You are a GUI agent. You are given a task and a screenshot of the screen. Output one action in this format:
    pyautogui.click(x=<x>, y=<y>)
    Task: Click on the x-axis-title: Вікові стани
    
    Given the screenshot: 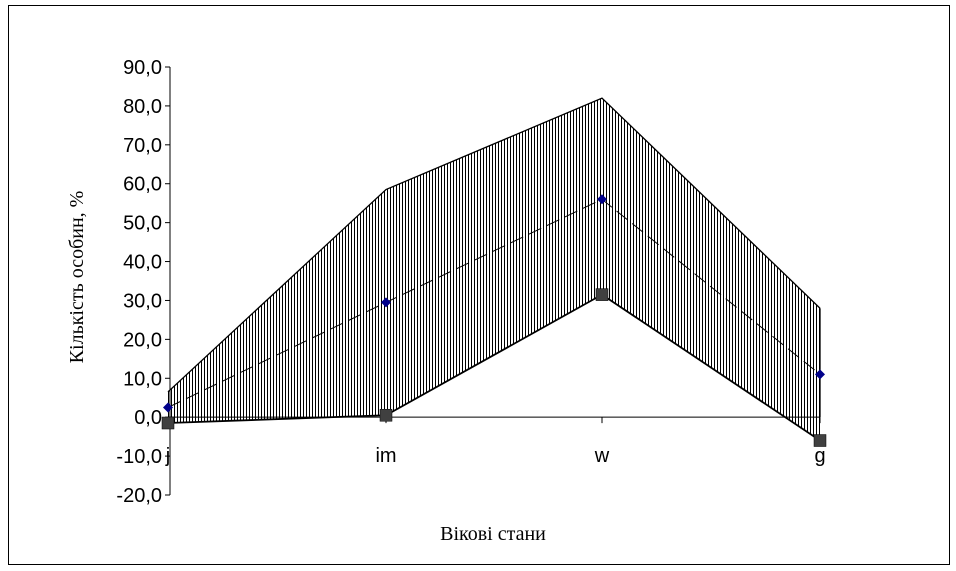 What is the action you would take?
    pyautogui.click(x=493, y=534)
    